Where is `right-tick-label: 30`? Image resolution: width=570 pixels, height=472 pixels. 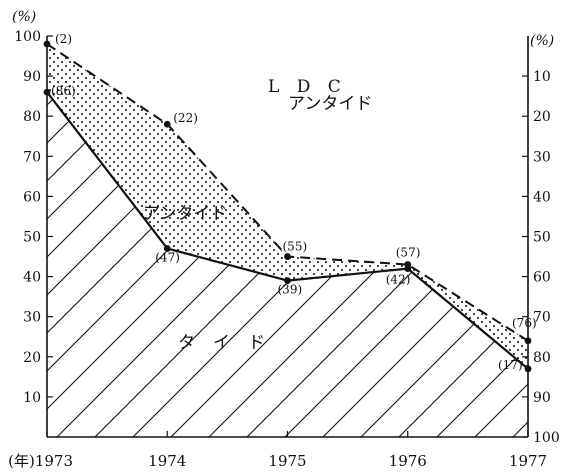
right-tick-label: 30 is located at coordinates (542, 157).